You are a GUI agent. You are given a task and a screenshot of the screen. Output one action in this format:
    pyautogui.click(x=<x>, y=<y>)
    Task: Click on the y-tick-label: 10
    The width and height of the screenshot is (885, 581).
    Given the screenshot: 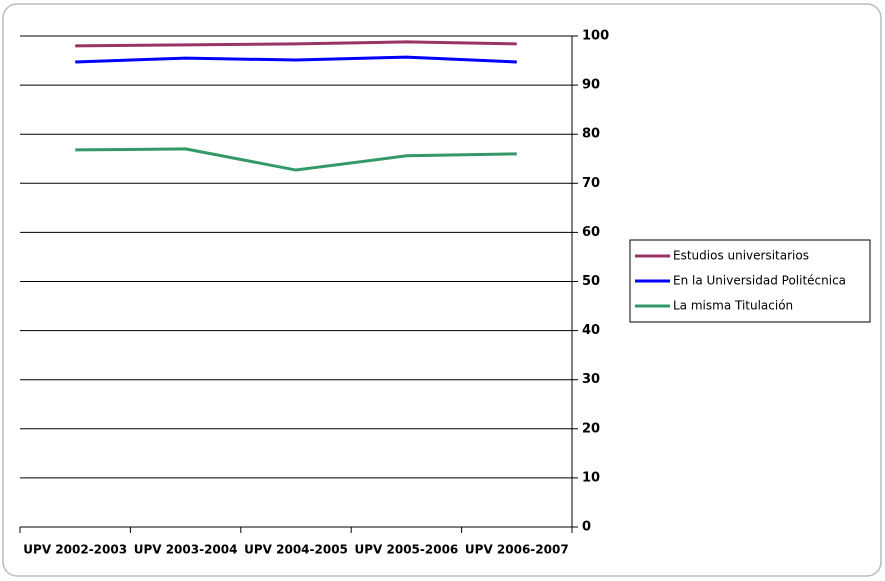 What is the action you would take?
    pyautogui.click(x=591, y=477)
    